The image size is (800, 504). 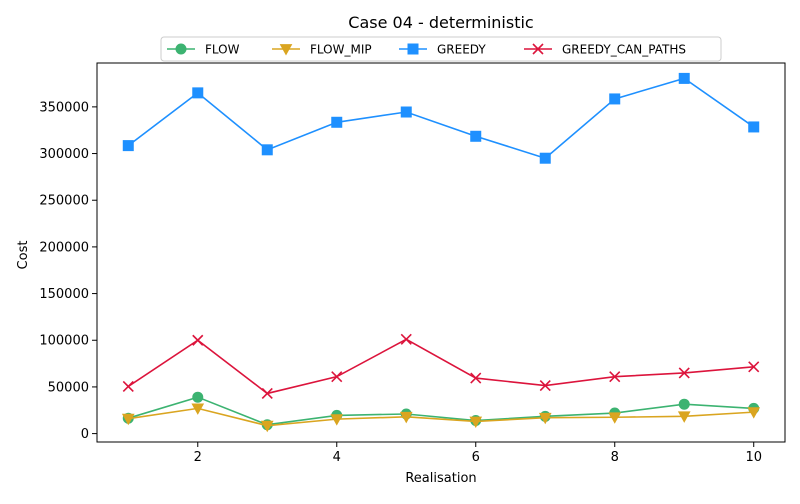 What do you see at coordinates (440, 22) in the screenshot?
I see `chart-title: Case 04 - deterministic` at bounding box center [440, 22].